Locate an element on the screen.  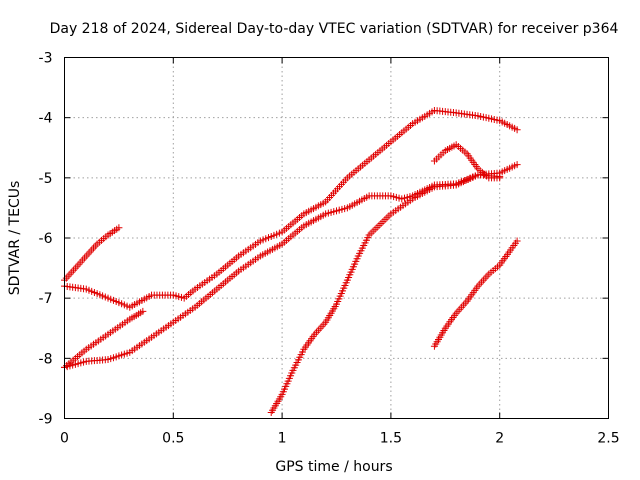
y-tick-label: -9 is located at coordinates (46, 420).